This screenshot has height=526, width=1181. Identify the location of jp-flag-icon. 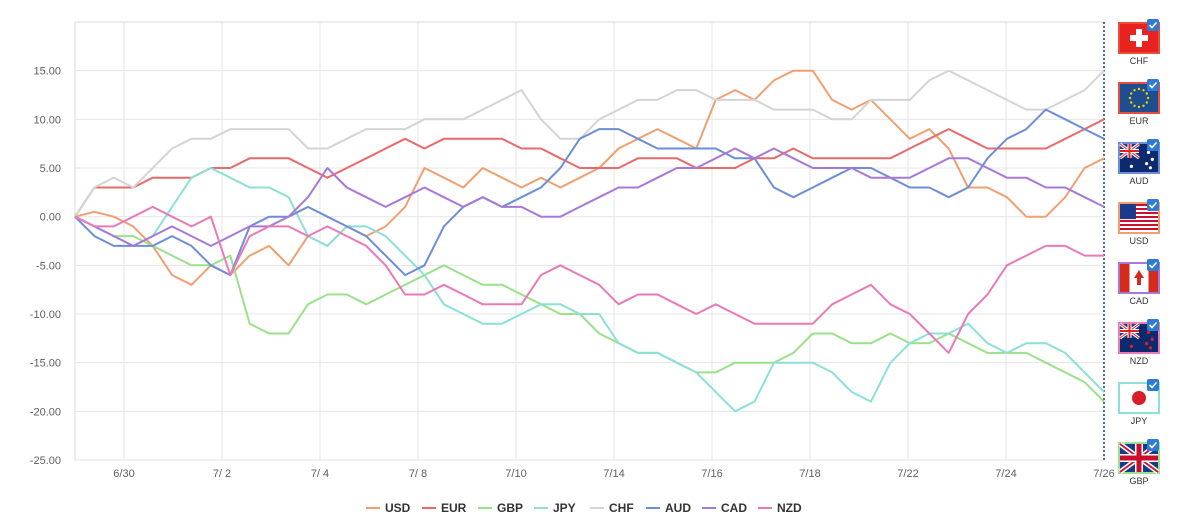
(1139, 398).